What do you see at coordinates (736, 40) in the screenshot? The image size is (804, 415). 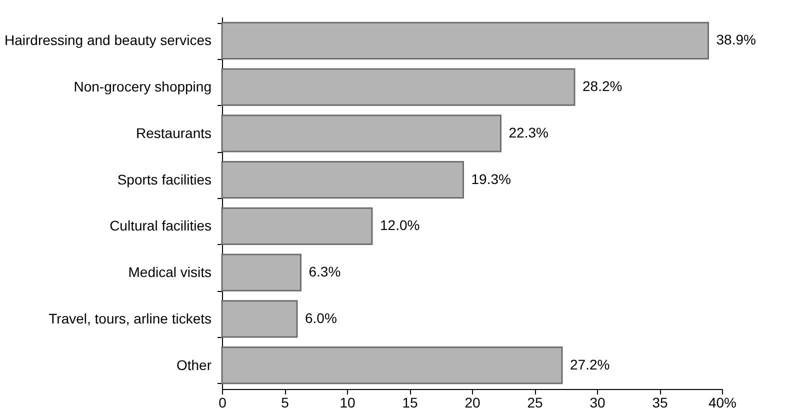 I see `data-label: 38.9%` at bounding box center [736, 40].